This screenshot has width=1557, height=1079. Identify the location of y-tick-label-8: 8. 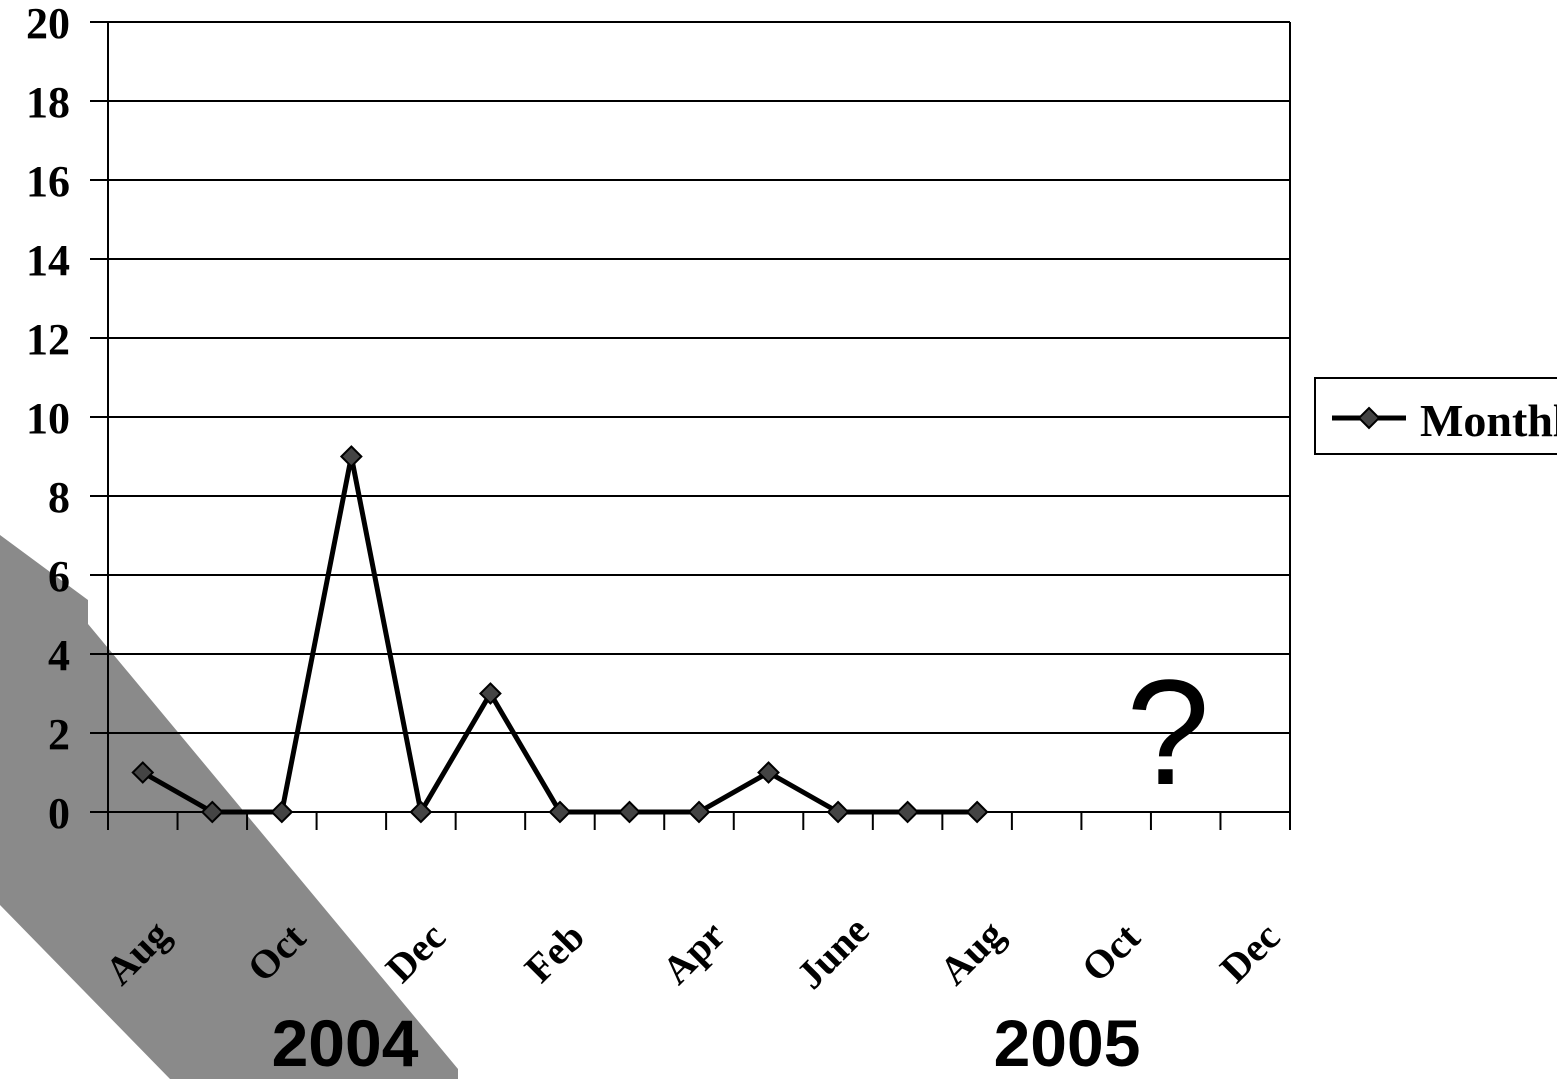
(59, 497).